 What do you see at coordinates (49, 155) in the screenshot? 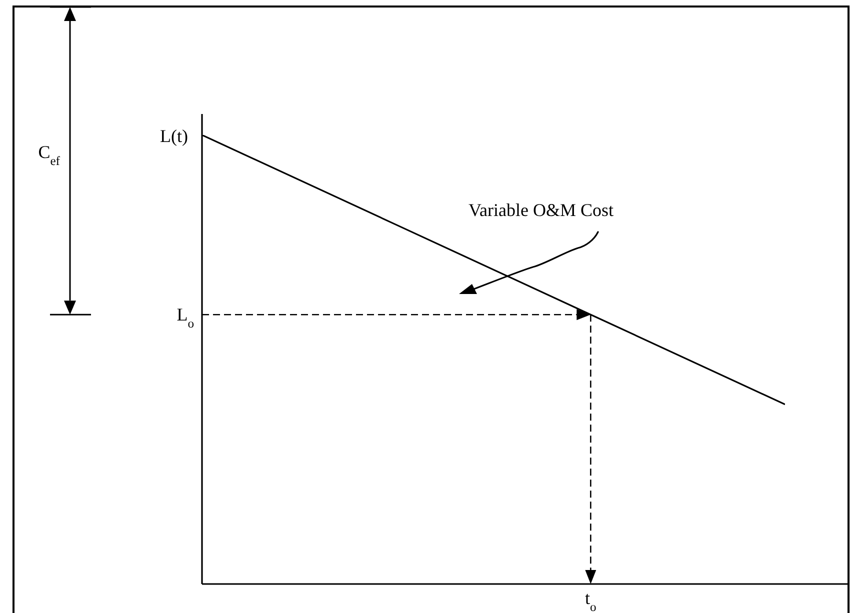
I see `text: C$_{ef}$` at bounding box center [49, 155].